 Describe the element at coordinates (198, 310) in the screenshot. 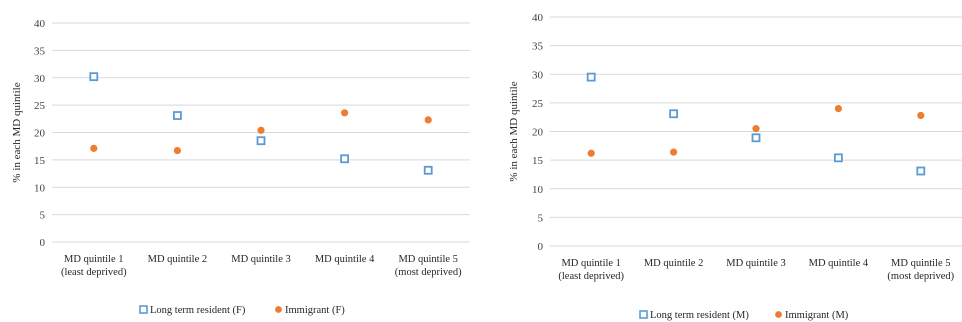

I see `legend-label: Long term resident (F)` at that location.